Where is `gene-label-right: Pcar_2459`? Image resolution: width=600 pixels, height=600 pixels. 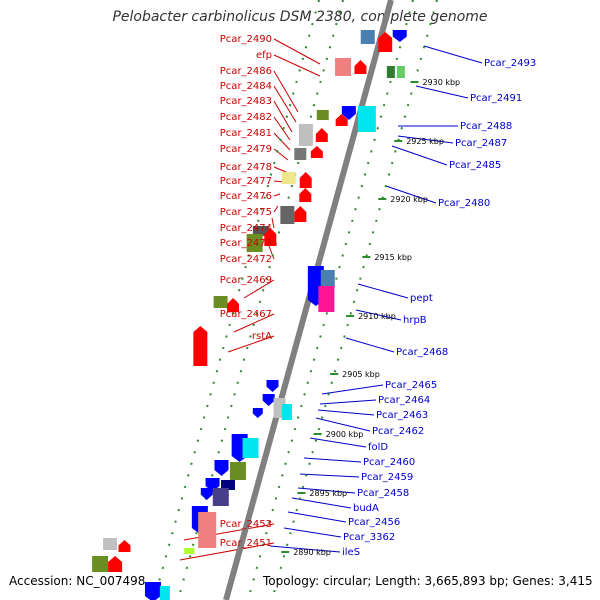 gene-label-right: Pcar_2459 is located at coordinates (387, 477).